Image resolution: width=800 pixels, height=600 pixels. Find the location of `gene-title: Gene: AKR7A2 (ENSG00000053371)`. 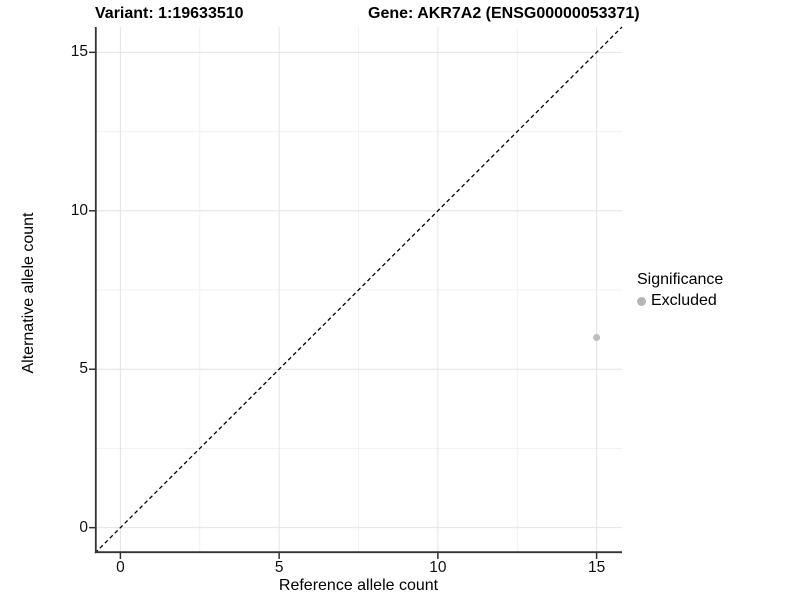

gene-title: Gene: AKR7A2 (ENSG00000053371) is located at coordinates (504, 13).